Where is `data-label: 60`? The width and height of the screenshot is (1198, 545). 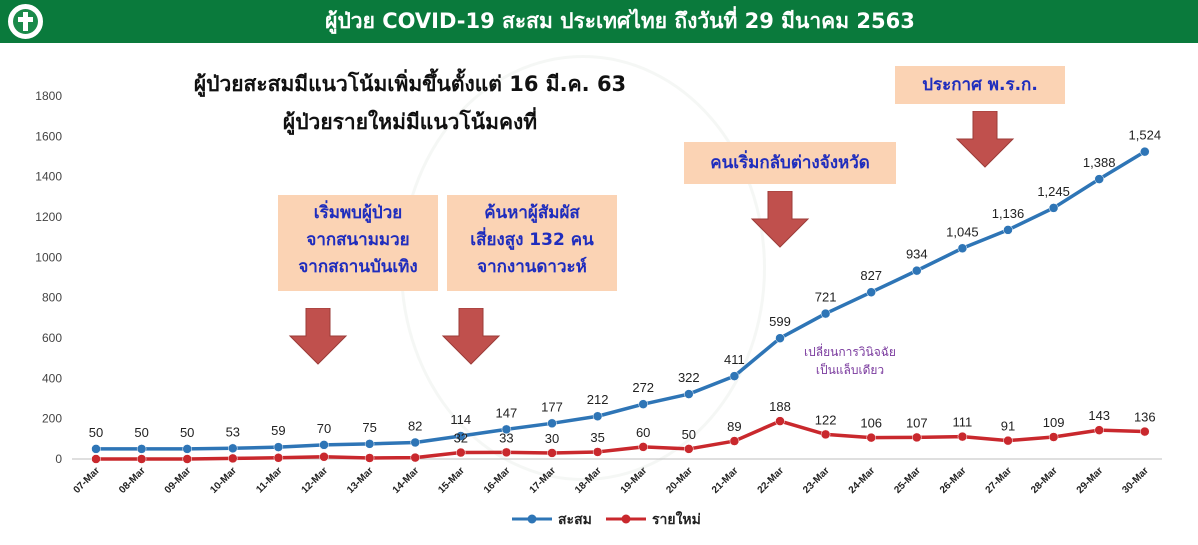 data-label: 60 is located at coordinates (643, 432).